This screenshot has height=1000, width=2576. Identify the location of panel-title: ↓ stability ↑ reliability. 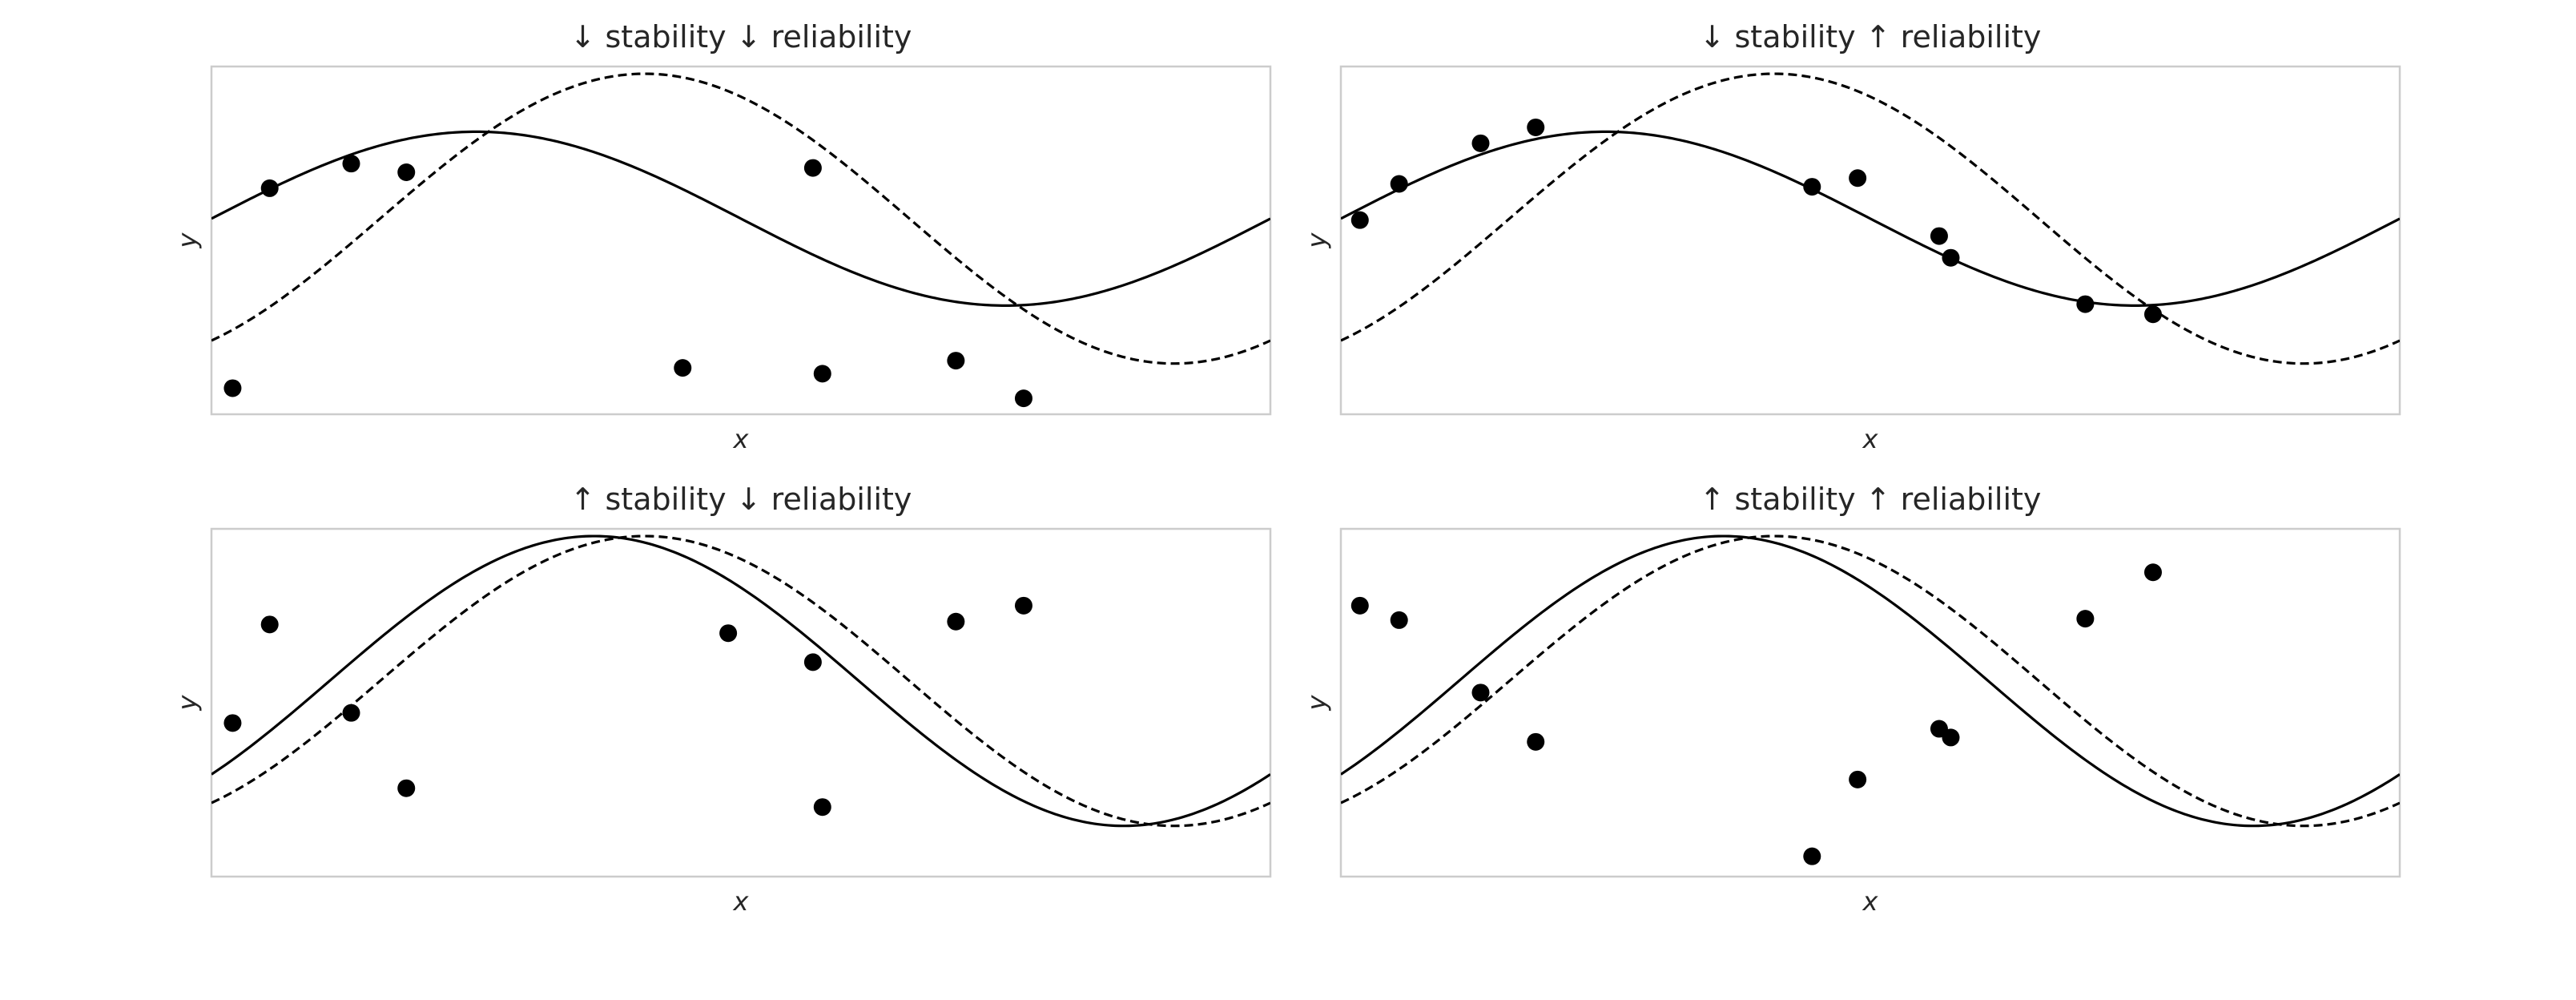
(1871, 36).